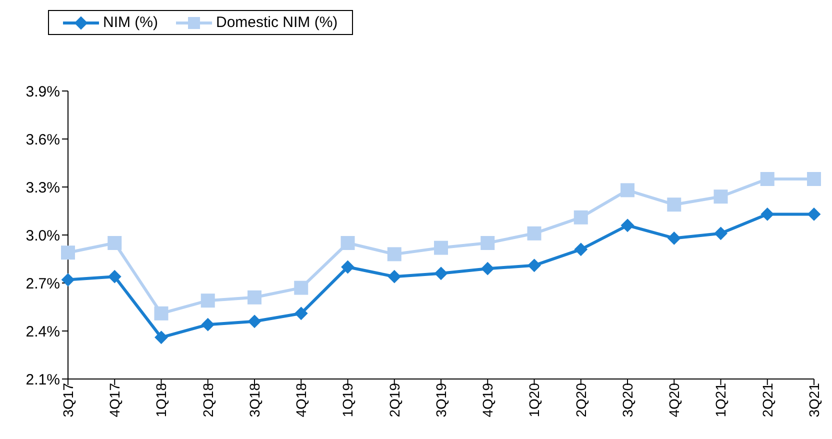 Image resolution: width=832 pixels, height=439 pixels. I want to click on y-tick-label: 3.0%, so click(43, 235).